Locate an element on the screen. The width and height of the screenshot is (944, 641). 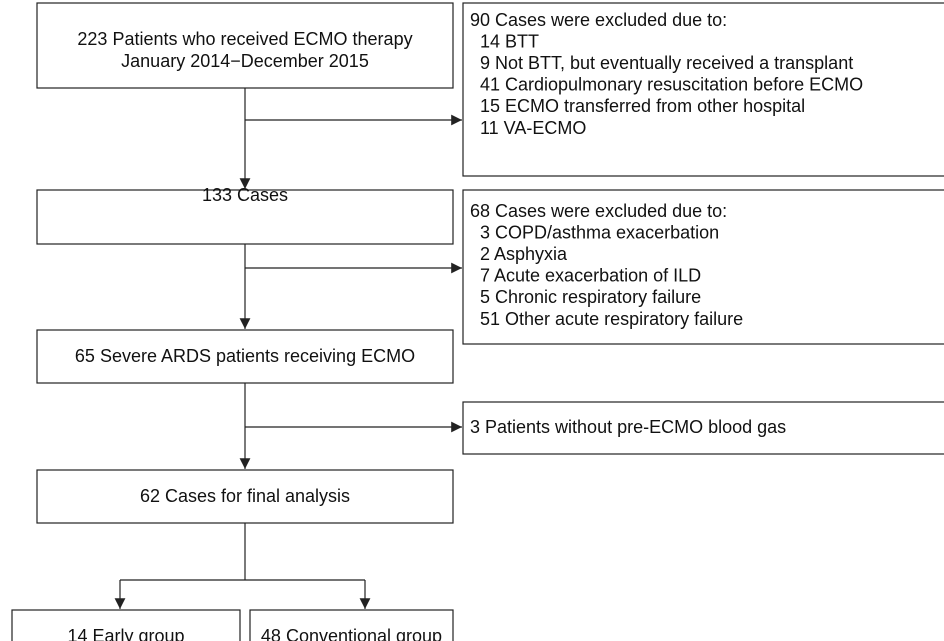
box-label: 62 Cases for final analysis is located at coordinates (245, 496).